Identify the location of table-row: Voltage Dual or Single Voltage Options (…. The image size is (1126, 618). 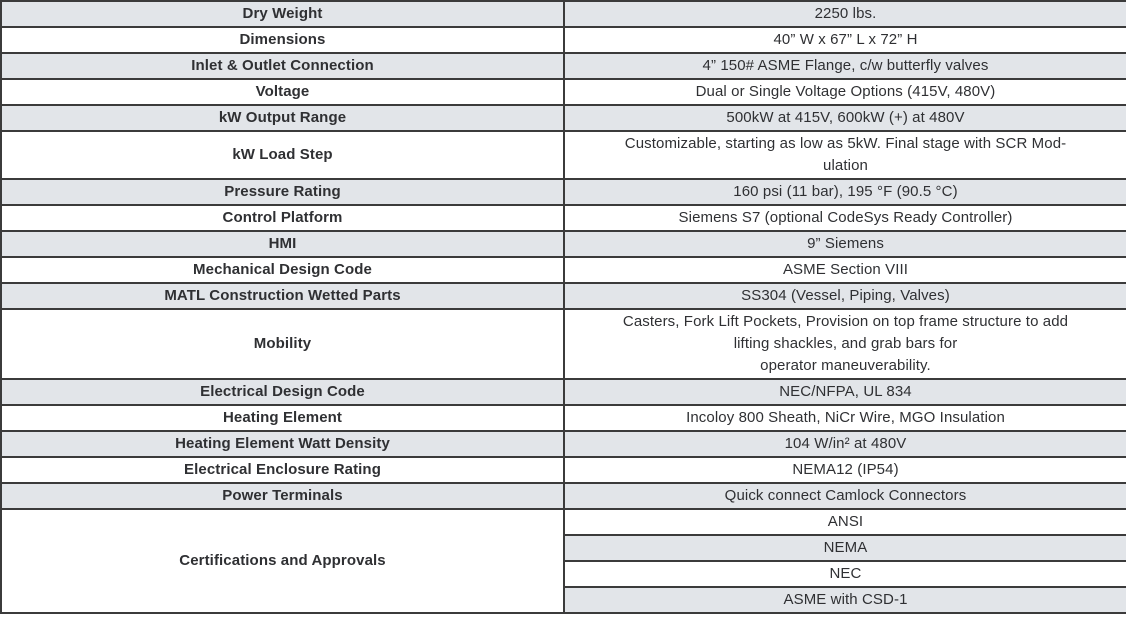
(563, 92).